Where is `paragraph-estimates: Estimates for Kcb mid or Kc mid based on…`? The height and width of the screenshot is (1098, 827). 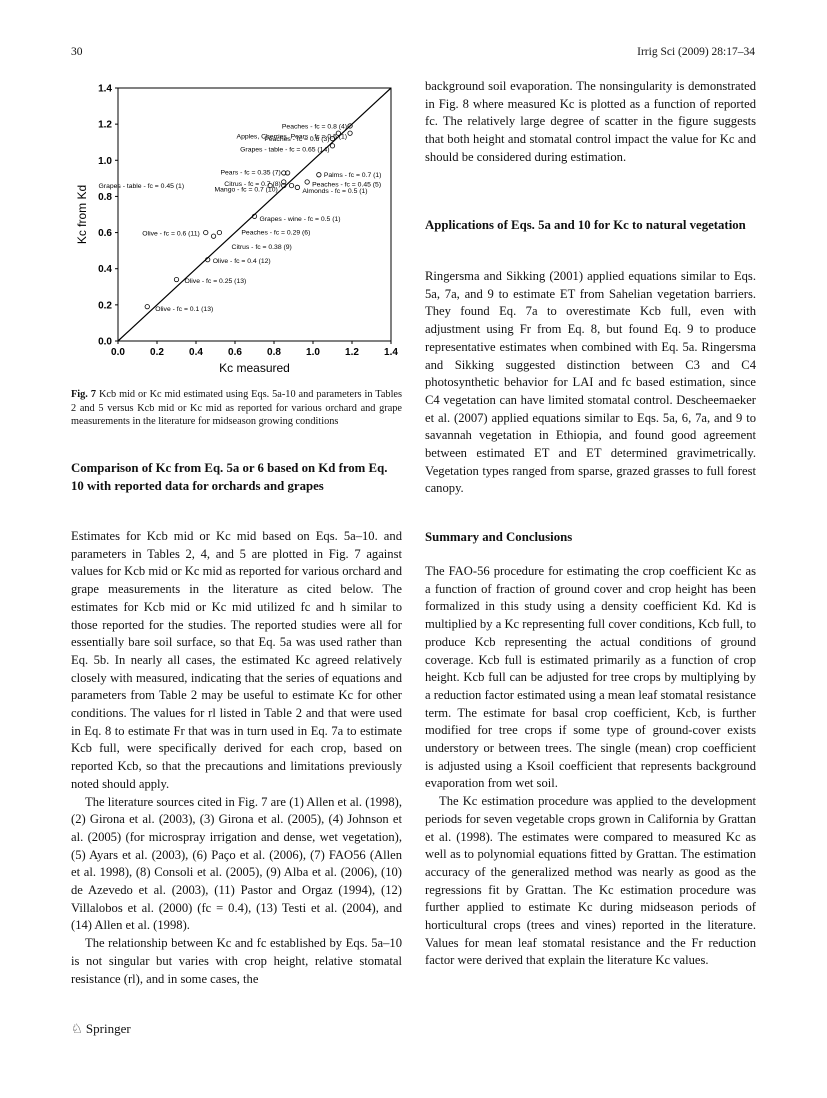
paragraph-estimates: Estimates for Kcb mid or Kc mid based on… is located at coordinates (236, 660).